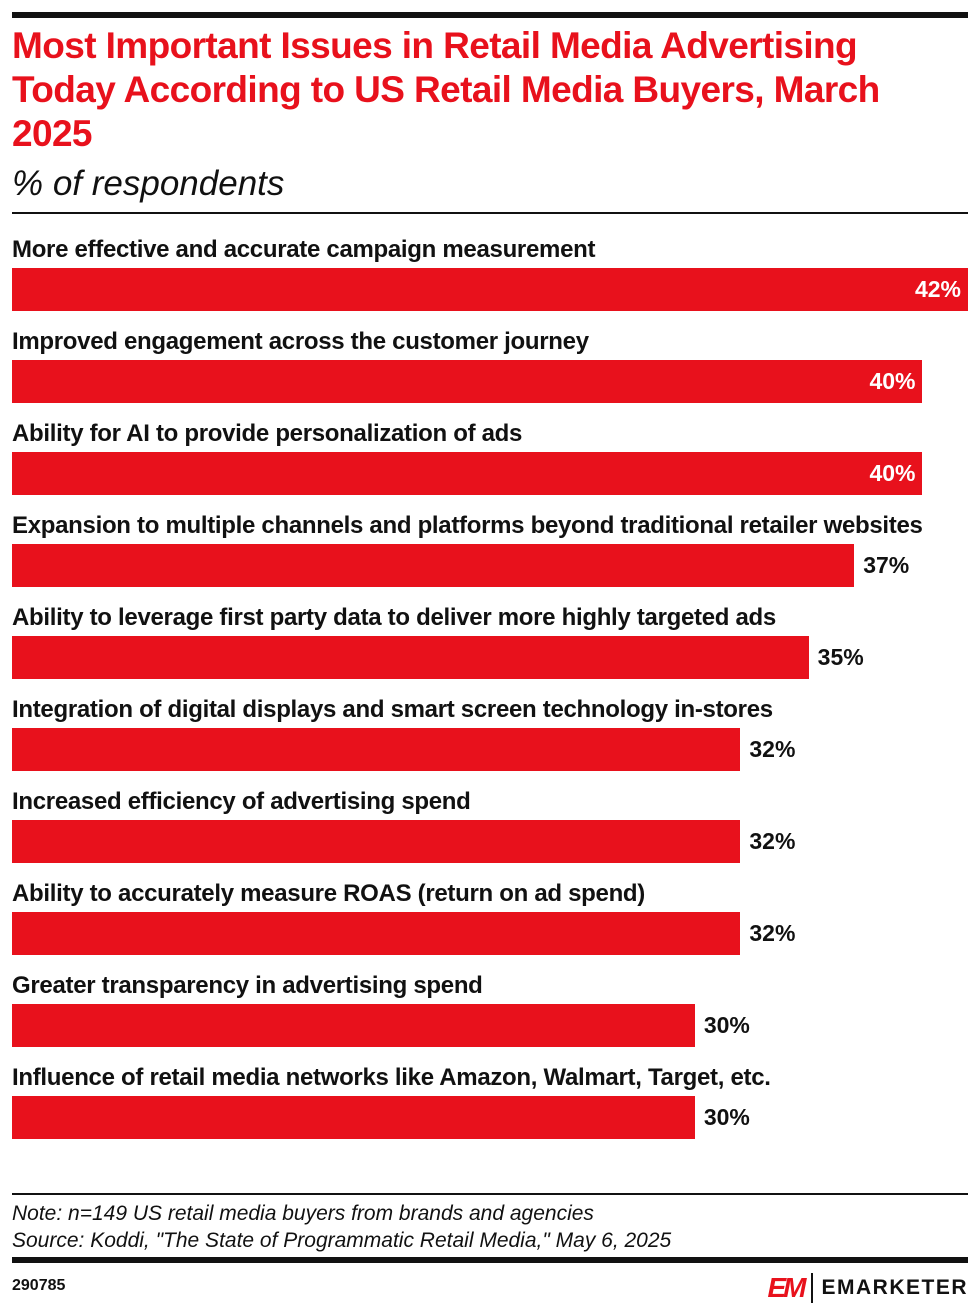 This screenshot has width=980, height=1313. I want to click on value-label: 42%, so click(937, 289).